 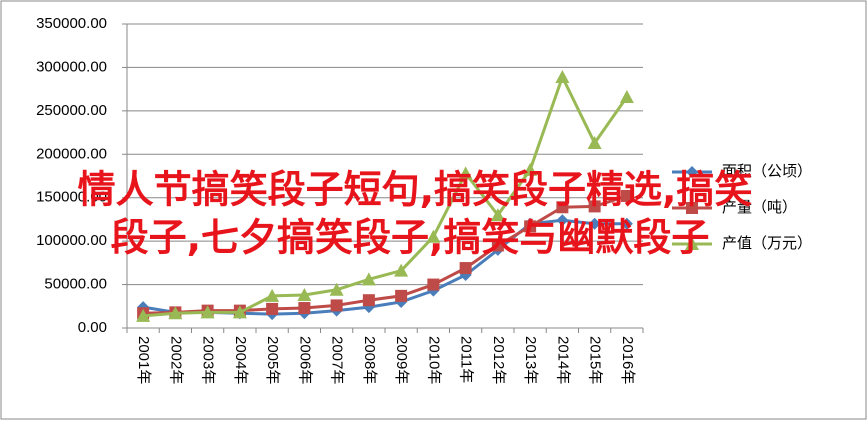 I want to click on x-tick-label: 2006年, so click(x=304, y=360).